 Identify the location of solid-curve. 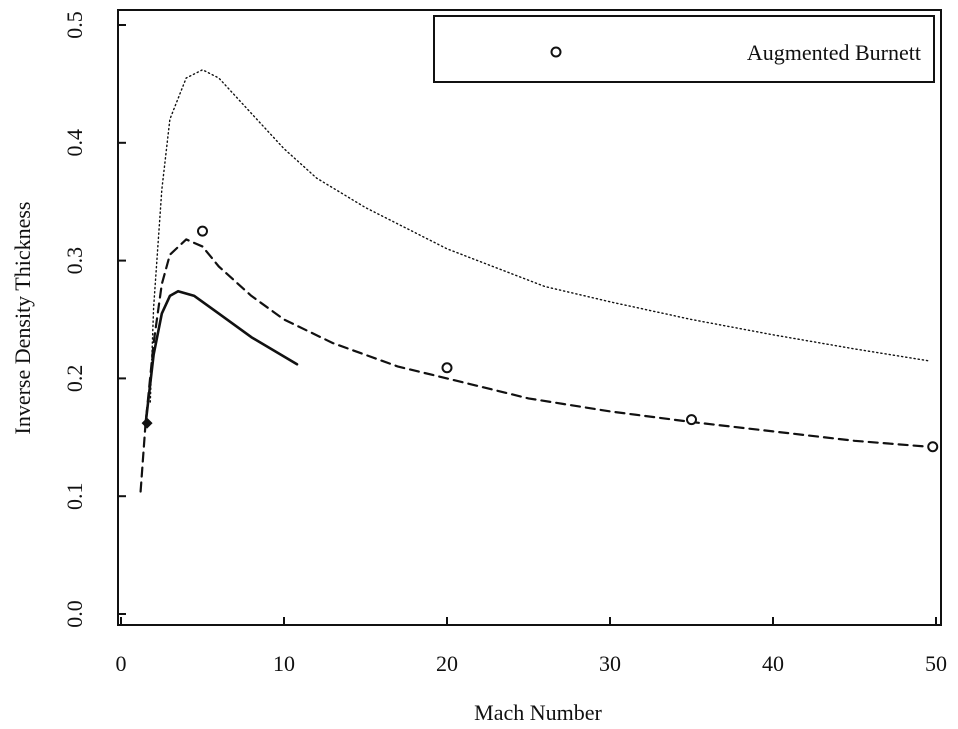
(221, 358).